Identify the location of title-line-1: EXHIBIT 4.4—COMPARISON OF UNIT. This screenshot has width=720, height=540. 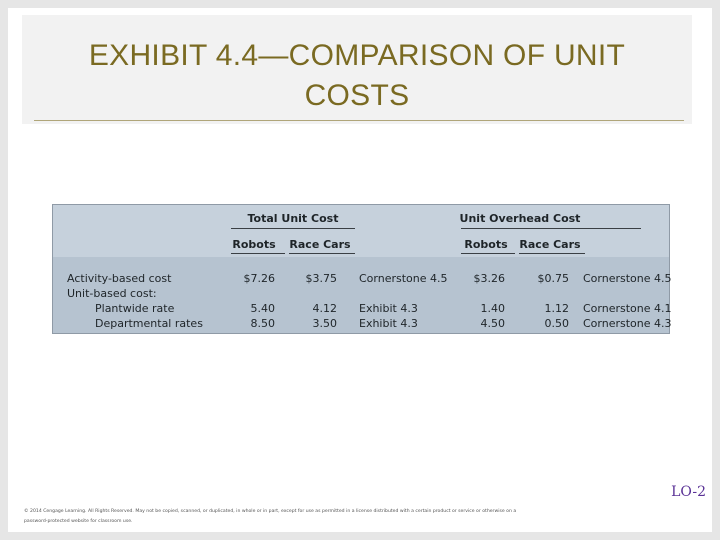
(357, 55).